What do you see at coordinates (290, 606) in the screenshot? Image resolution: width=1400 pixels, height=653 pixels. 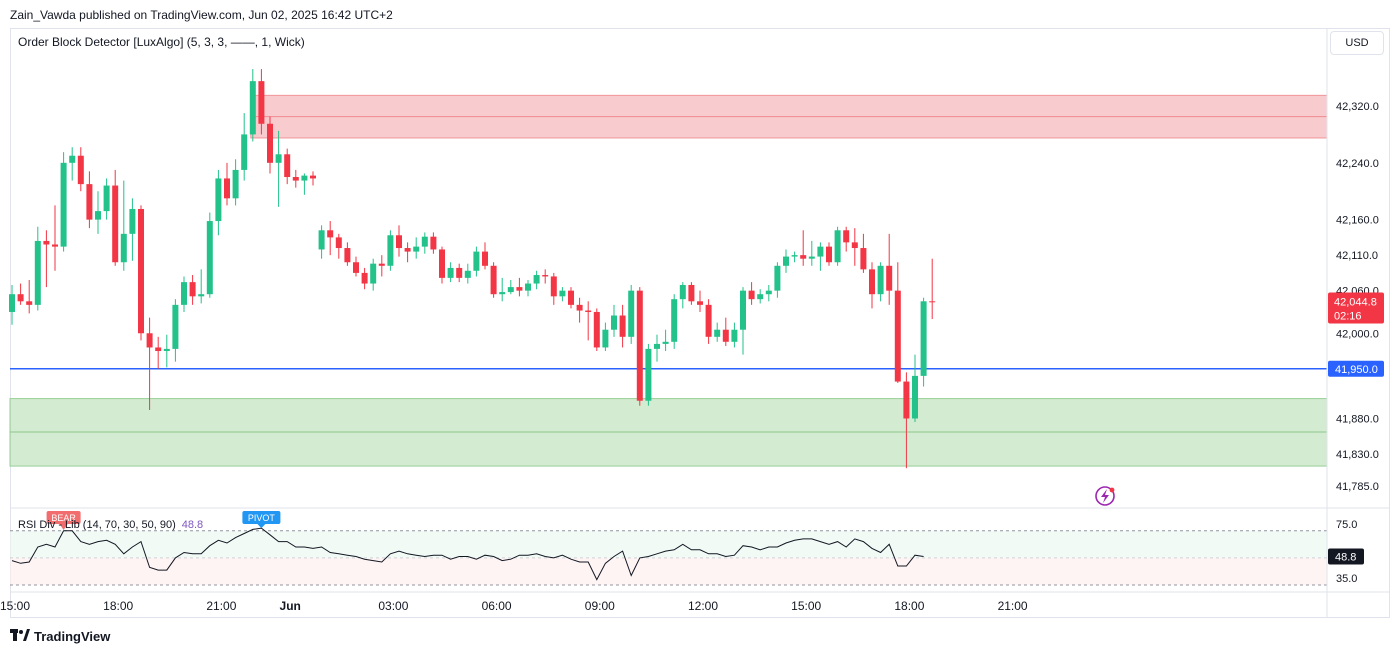 I see `time-tick-label: Jun` at bounding box center [290, 606].